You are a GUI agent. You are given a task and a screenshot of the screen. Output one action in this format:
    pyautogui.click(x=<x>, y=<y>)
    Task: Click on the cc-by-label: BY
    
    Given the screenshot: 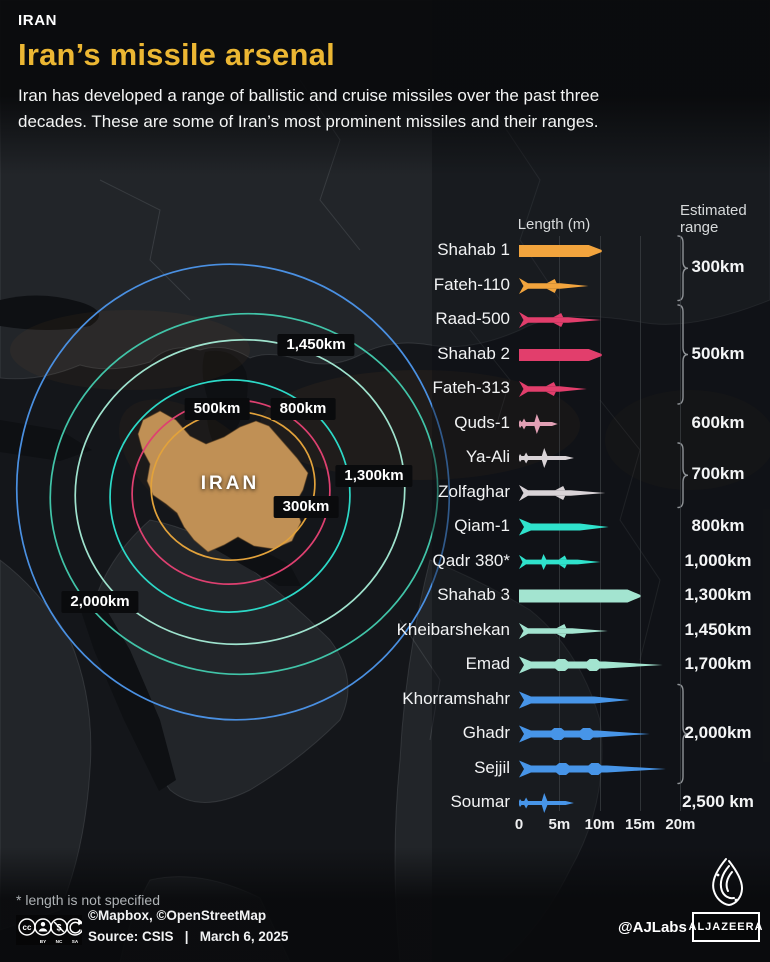 What is the action you would take?
    pyautogui.click(x=43, y=941)
    